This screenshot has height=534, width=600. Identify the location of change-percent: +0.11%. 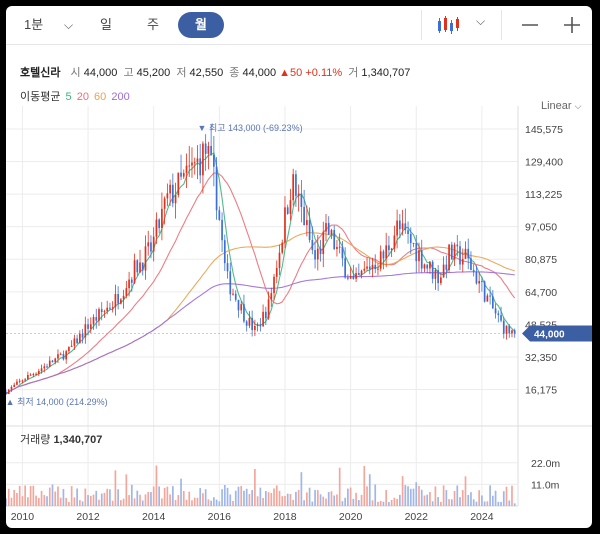
(324, 73).